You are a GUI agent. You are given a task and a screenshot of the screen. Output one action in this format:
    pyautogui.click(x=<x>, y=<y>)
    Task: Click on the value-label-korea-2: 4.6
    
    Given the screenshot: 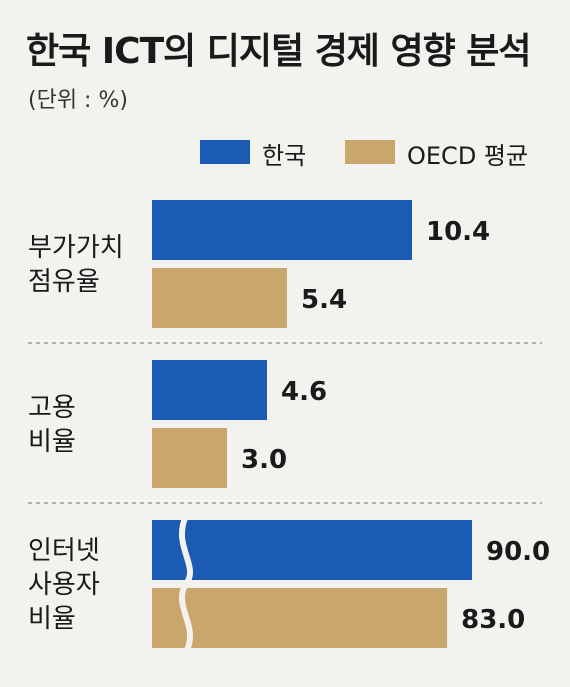 What is the action you would take?
    pyautogui.click(x=304, y=392)
    